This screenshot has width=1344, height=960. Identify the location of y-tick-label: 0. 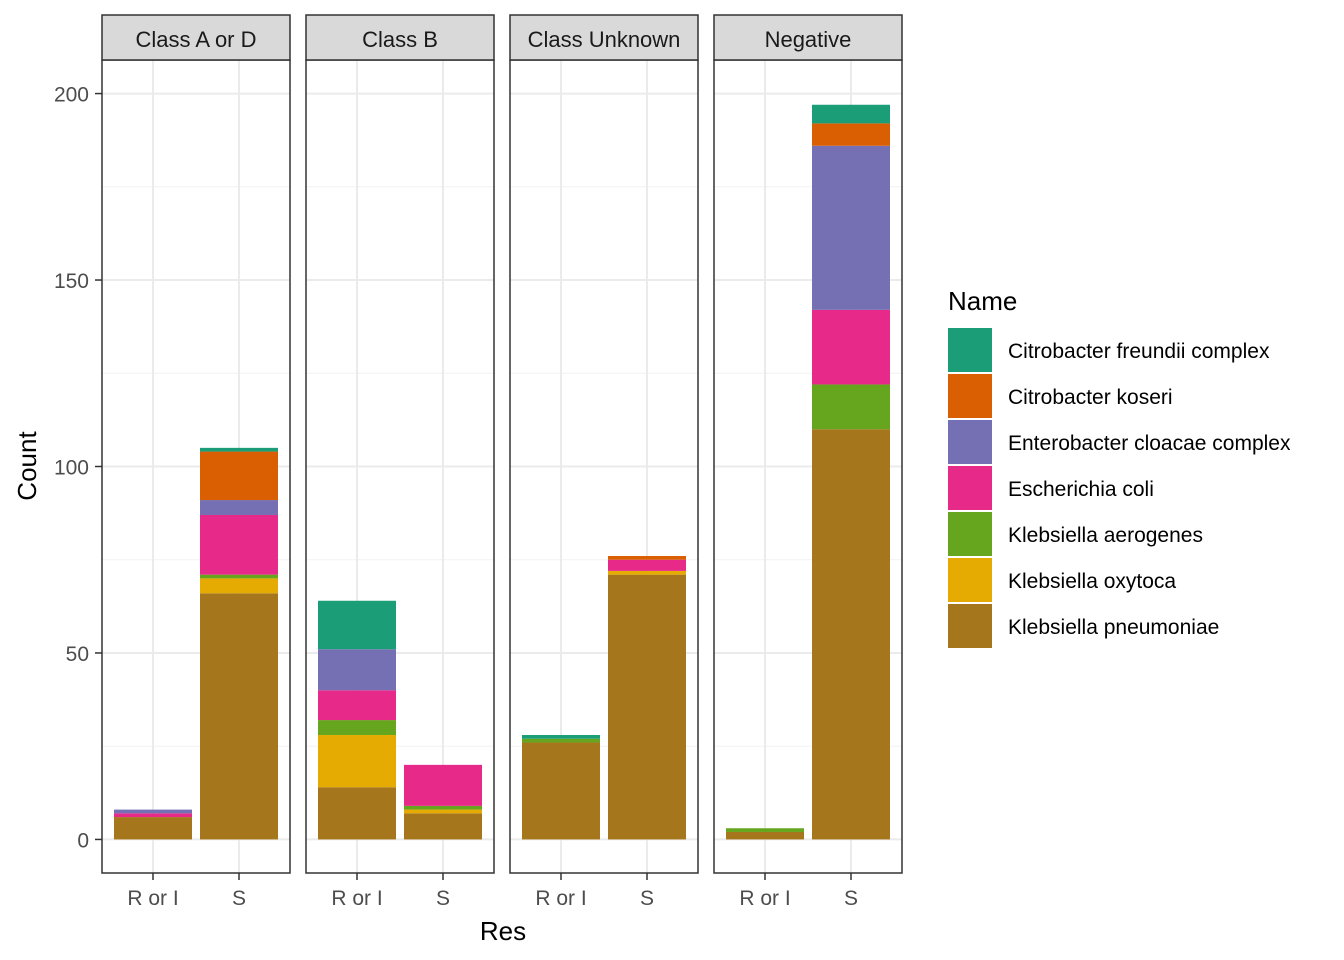
(83, 840).